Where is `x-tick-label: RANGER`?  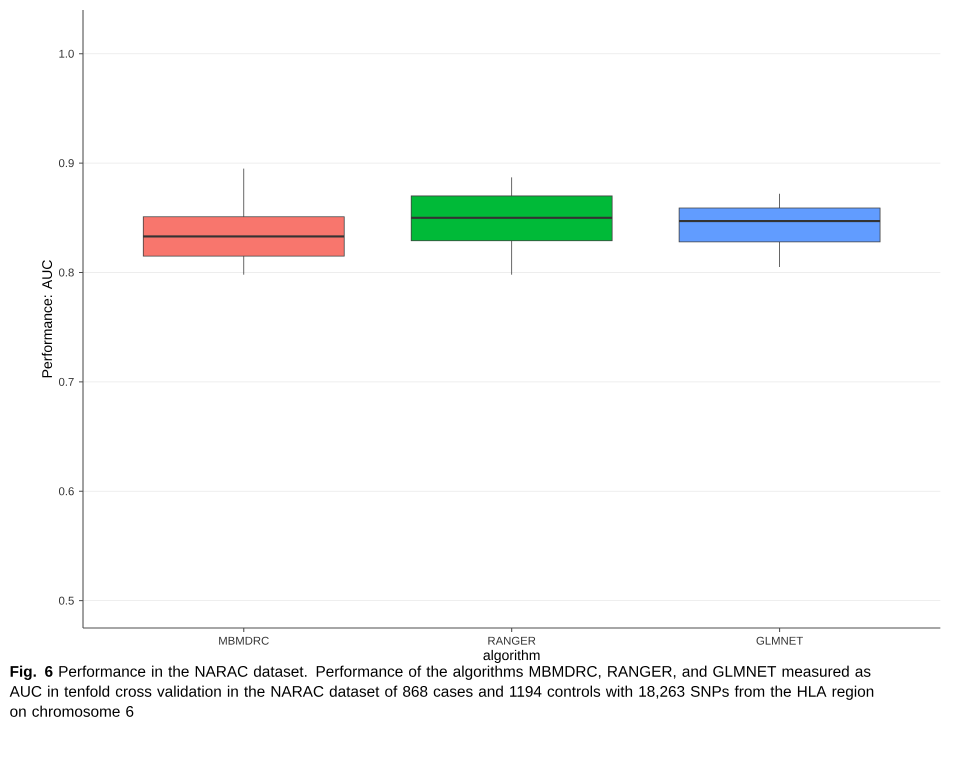
x-tick-label: RANGER is located at coordinates (512, 640).